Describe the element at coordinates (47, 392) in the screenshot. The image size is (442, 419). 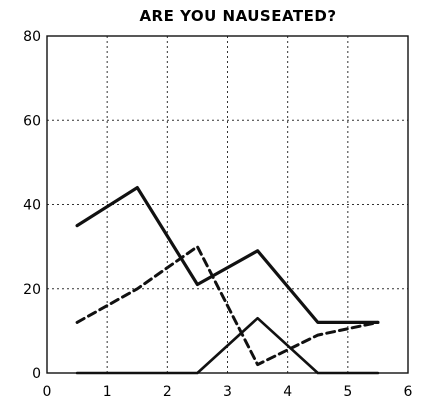
I see `x-tick-label-0: 0` at that location.